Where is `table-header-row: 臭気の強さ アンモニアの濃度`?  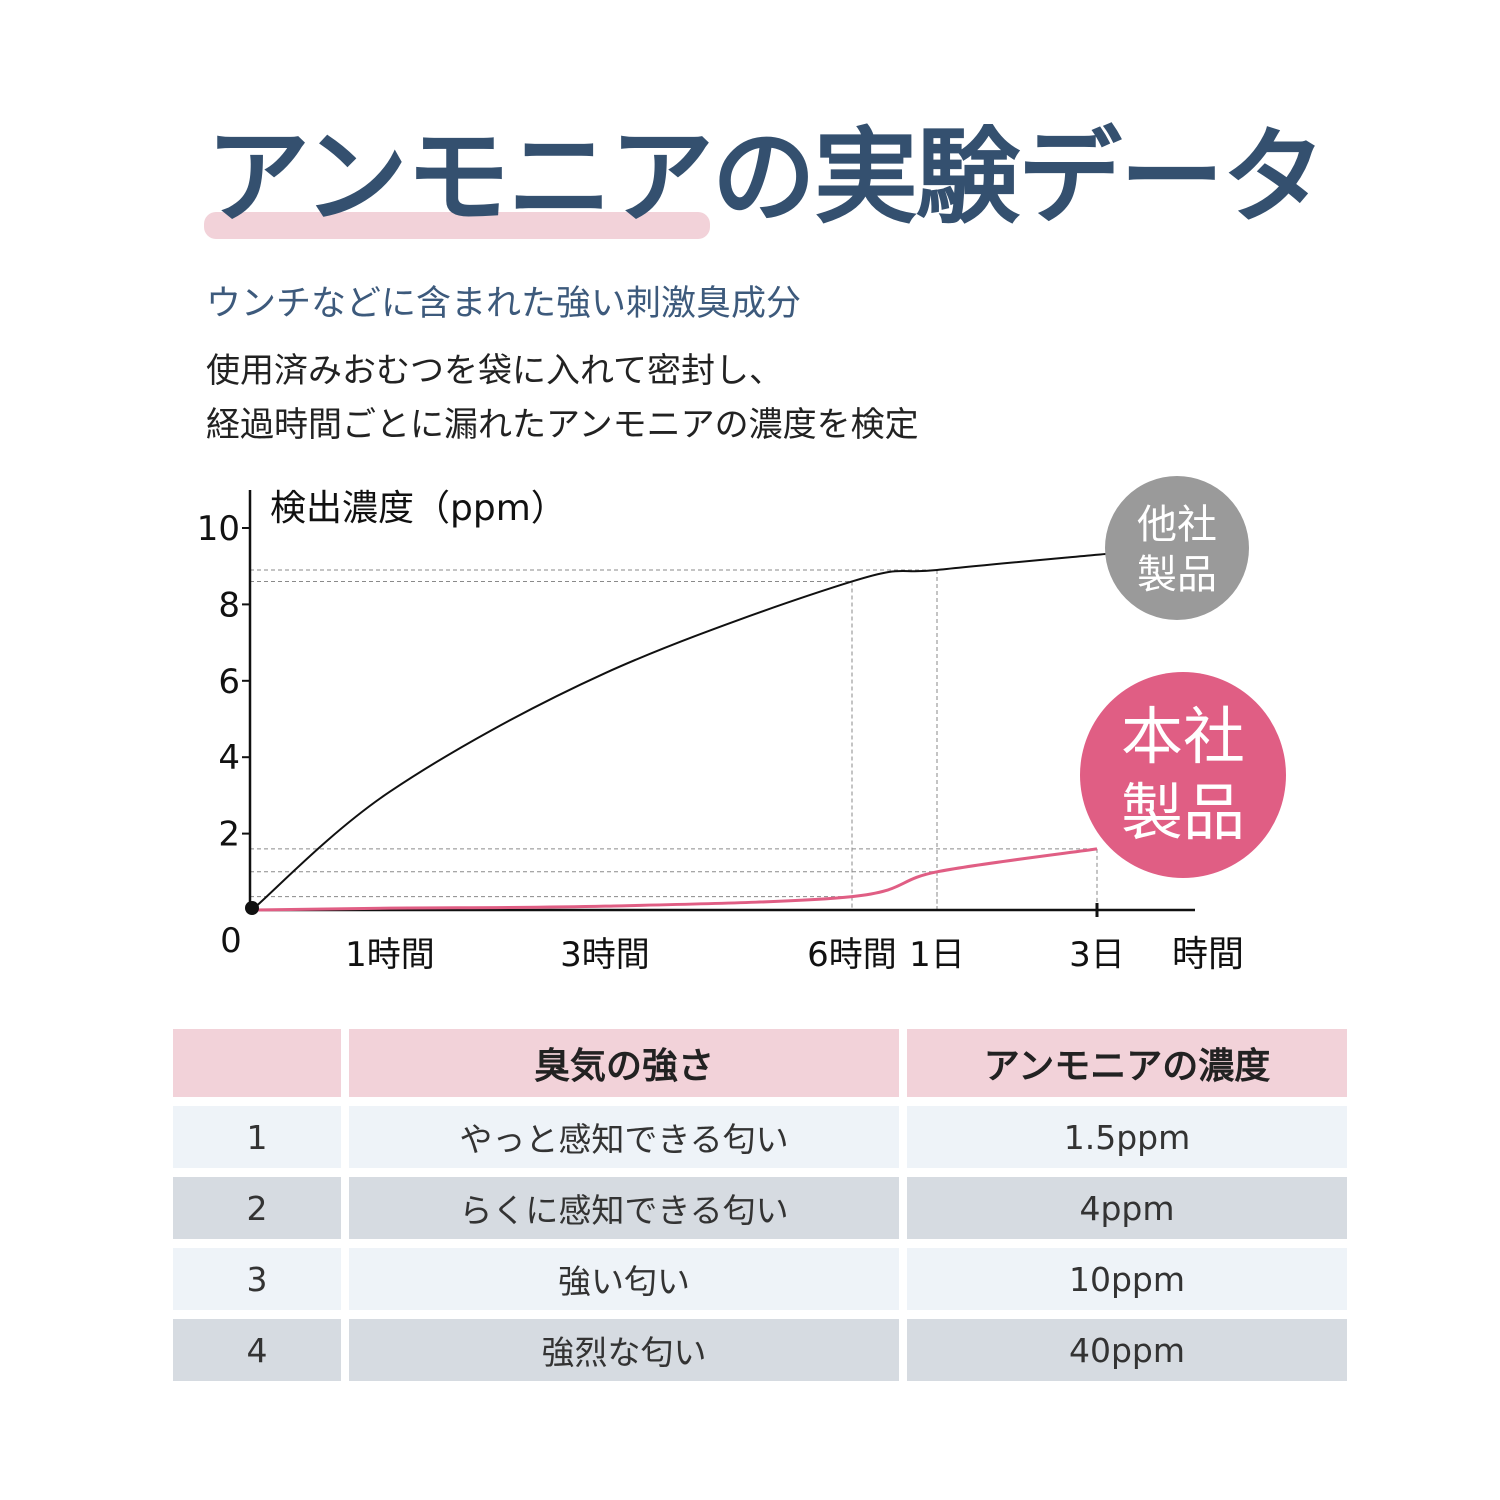
table-header-row: 臭気の強さ アンモニアの濃度 is located at coordinates (760, 1063).